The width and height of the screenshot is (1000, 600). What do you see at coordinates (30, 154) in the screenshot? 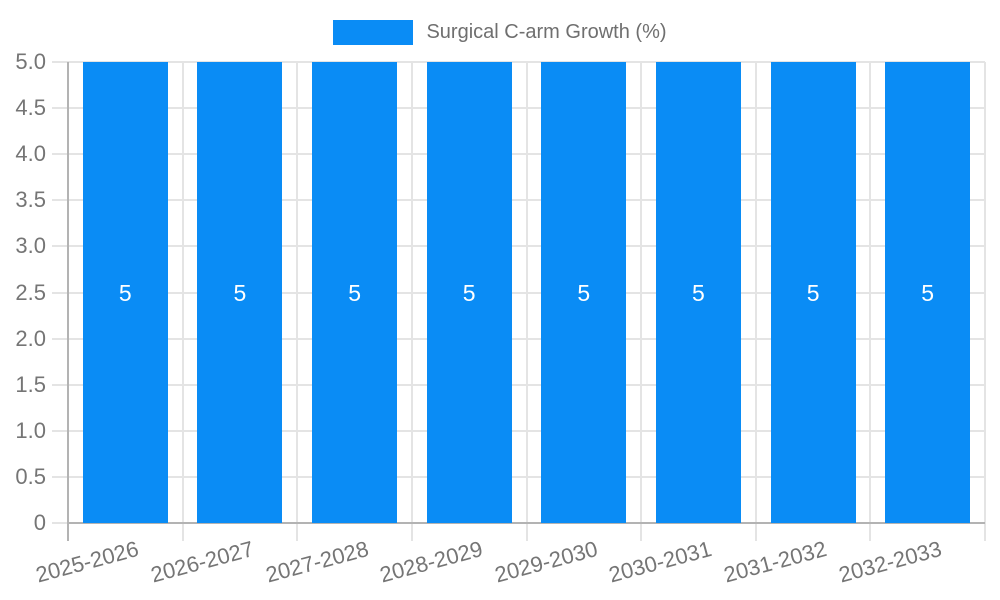
I see `y-tick-label: 4.0` at bounding box center [30, 154].